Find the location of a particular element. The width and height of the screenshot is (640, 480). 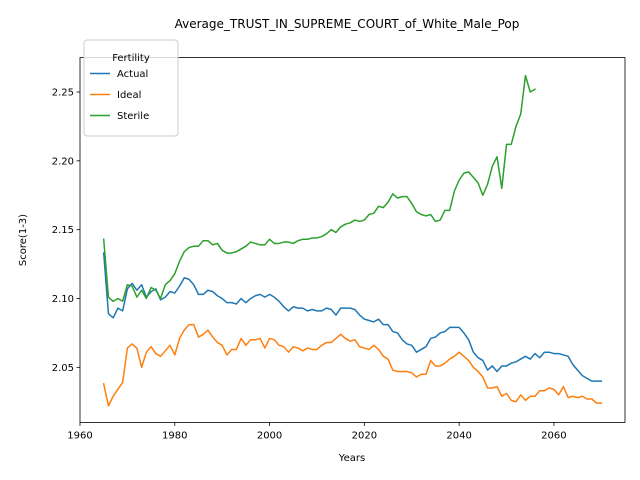

legend-label-sterile: Sterile is located at coordinates (133, 116).